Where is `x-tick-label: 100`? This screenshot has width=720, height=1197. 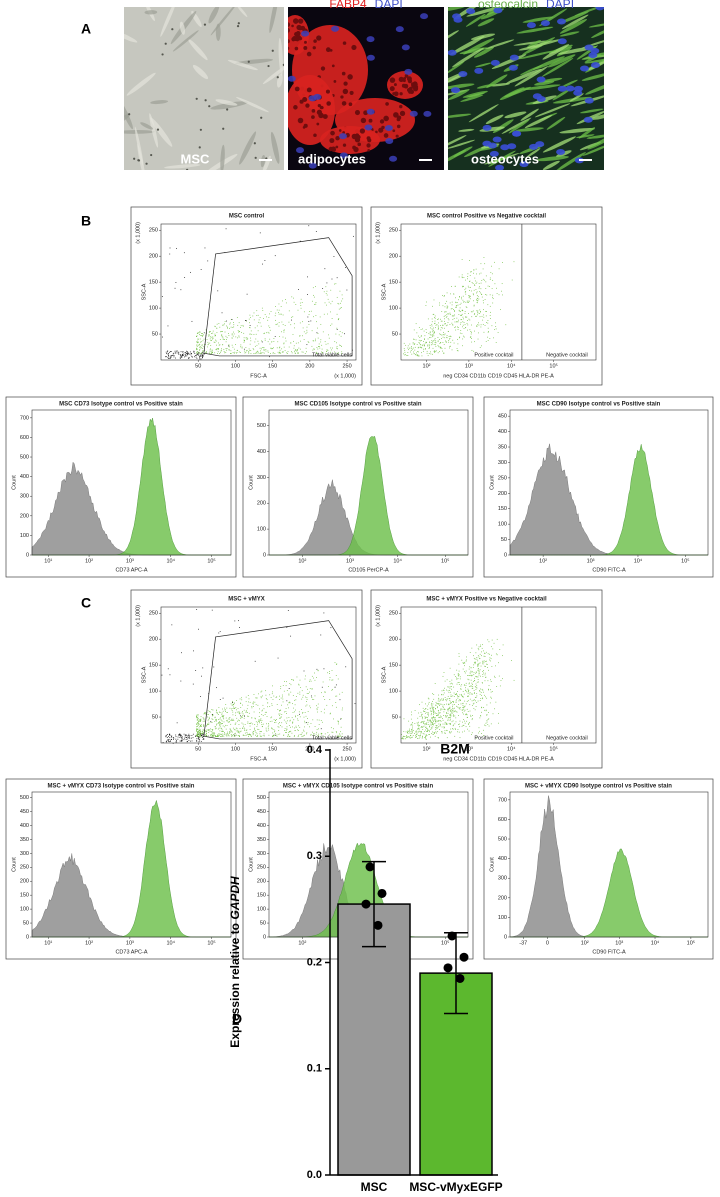 x-tick-label: 100 is located at coordinates (235, 366).